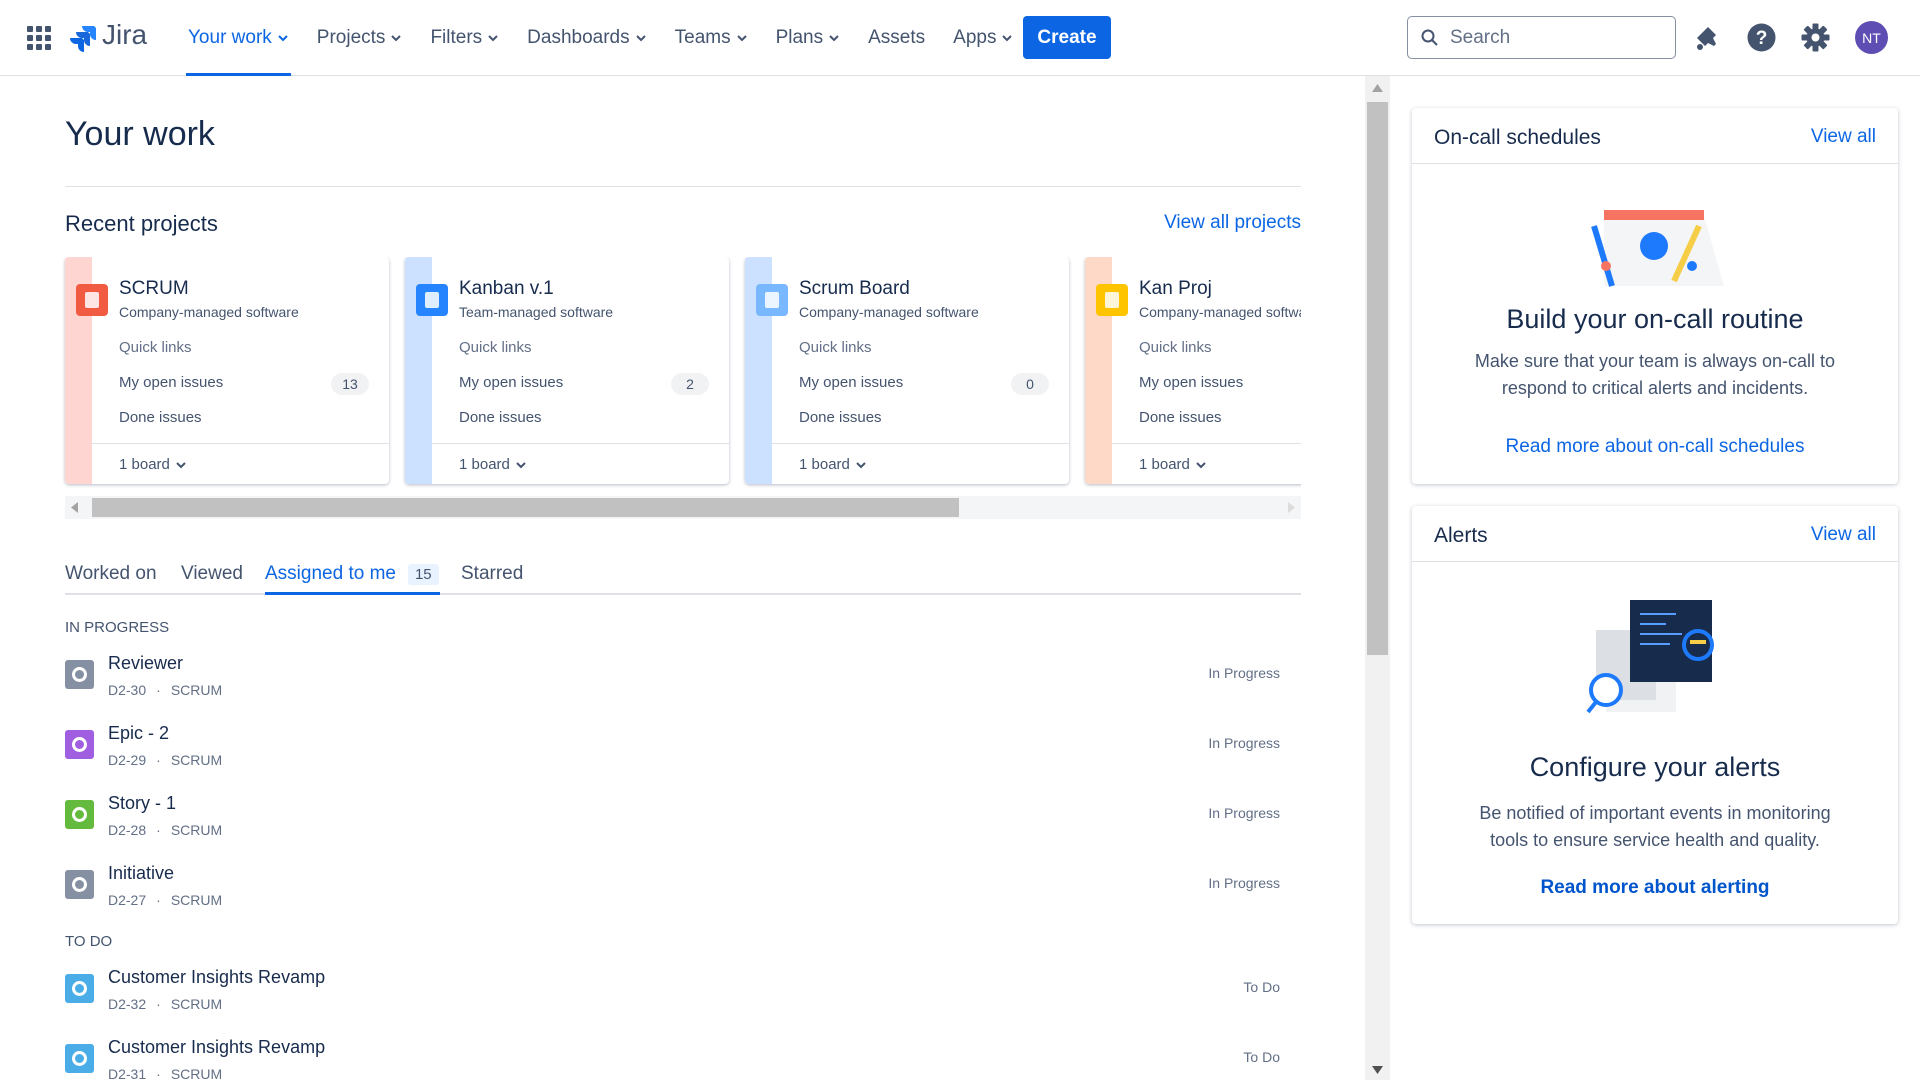 Image resolution: width=1920 pixels, height=1082 pixels. I want to click on scroll-right, so click(1291, 507).